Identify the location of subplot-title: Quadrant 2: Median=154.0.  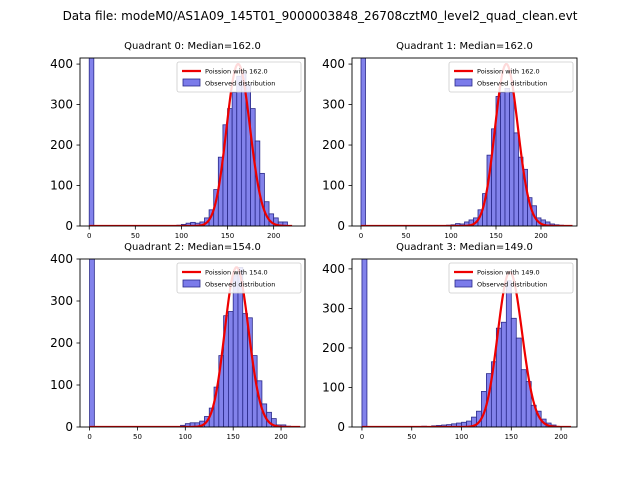
(192, 247).